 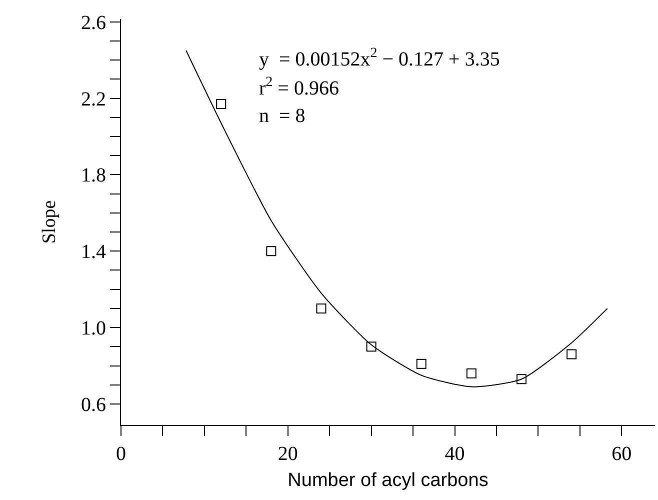 I want to click on y-tick-label: 1.4, so click(x=93, y=252).